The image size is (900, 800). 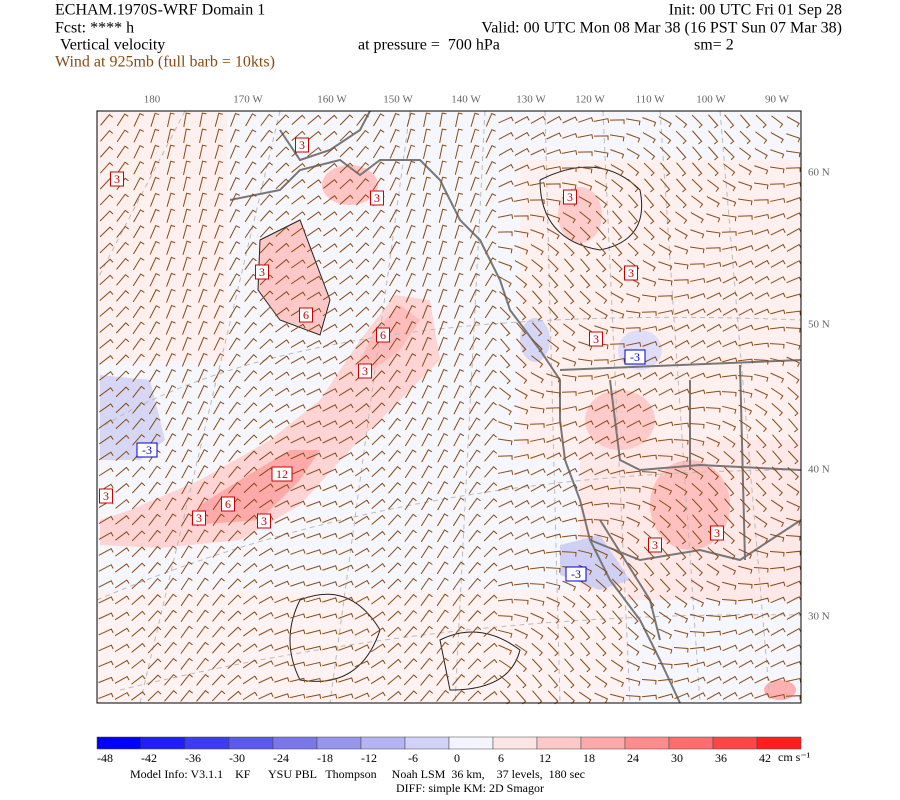 I want to click on shade-negative, so click(x=535, y=340).